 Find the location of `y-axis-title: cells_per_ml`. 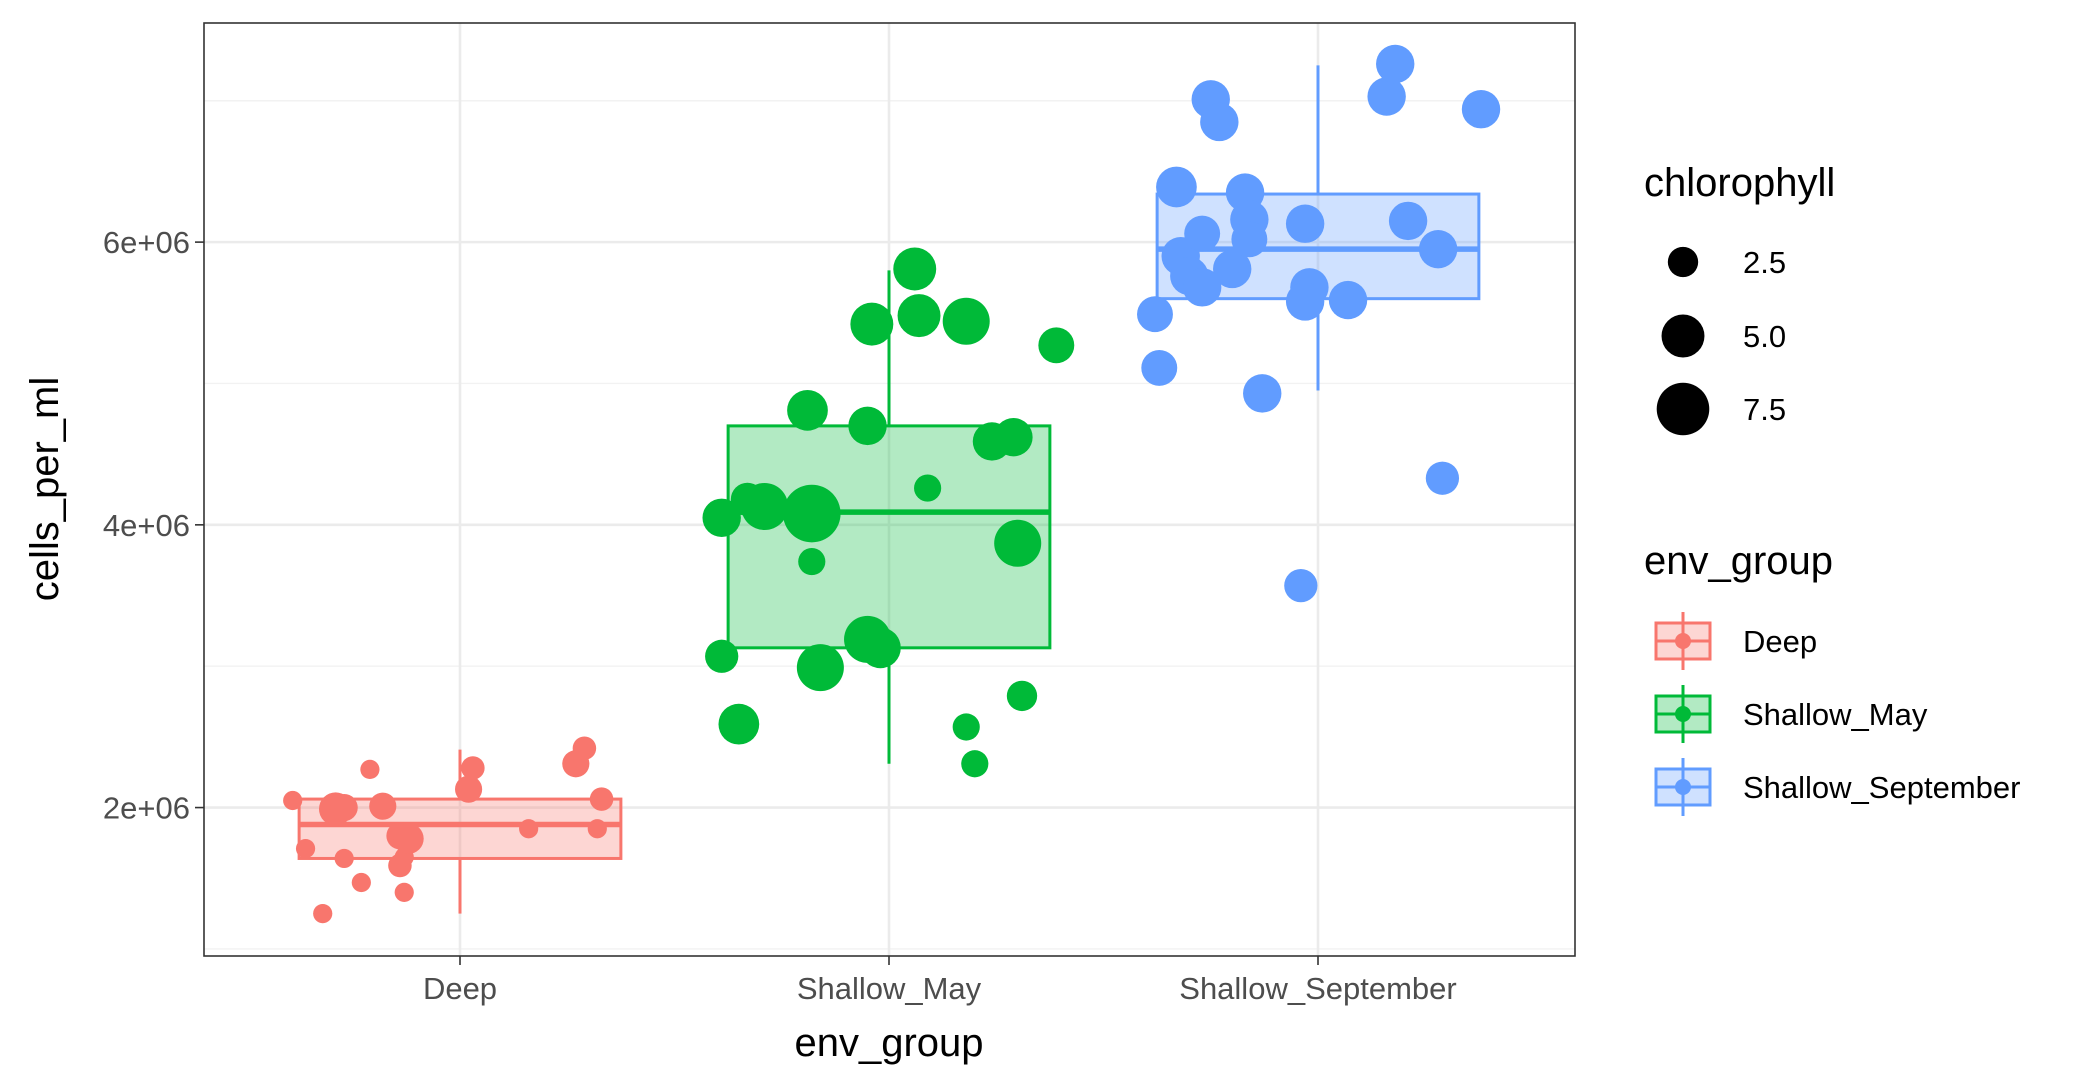

y-axis-title: cells_per_ml is located at coordinates (45, 489).